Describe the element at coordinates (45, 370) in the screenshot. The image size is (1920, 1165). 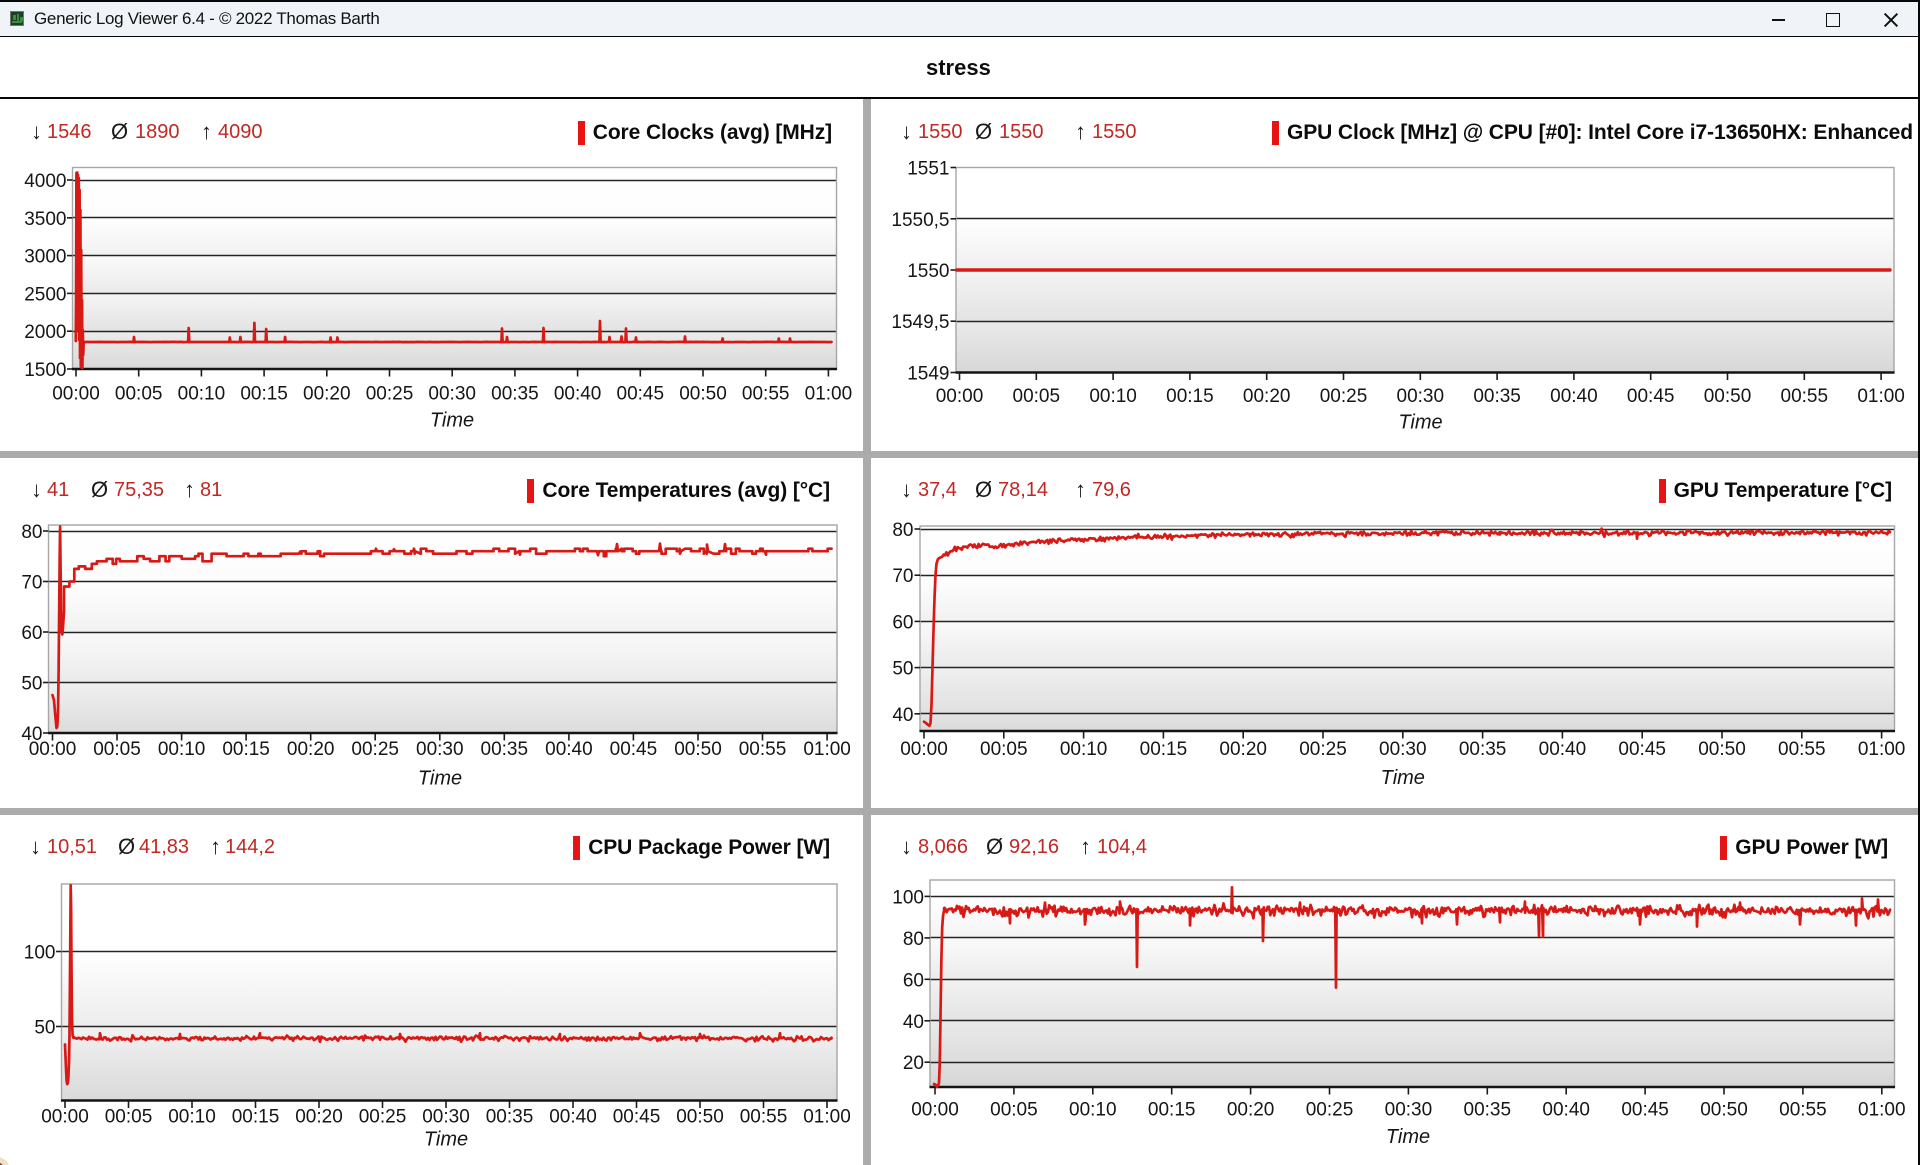
I see `svg-text: 1500` at that location.